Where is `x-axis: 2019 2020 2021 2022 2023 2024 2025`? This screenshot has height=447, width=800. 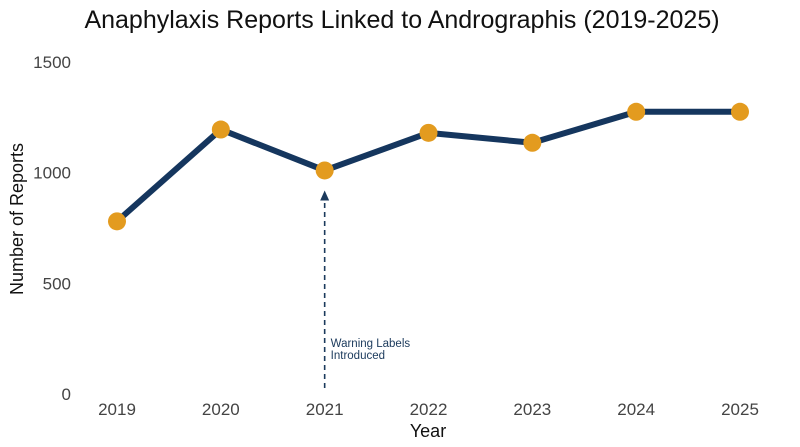
x-axis: 2019 2020 2021 2022 2023 2024 2025 is located at coordinates (428, 409).